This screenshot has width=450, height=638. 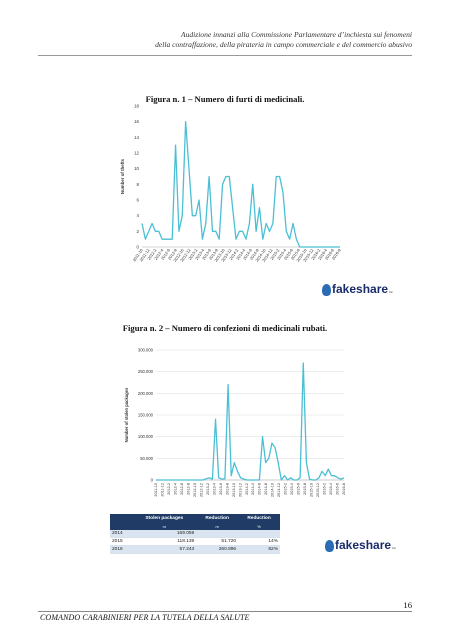 I want to click on x-tick-label: 2014-2, so click(x=247, y=489).